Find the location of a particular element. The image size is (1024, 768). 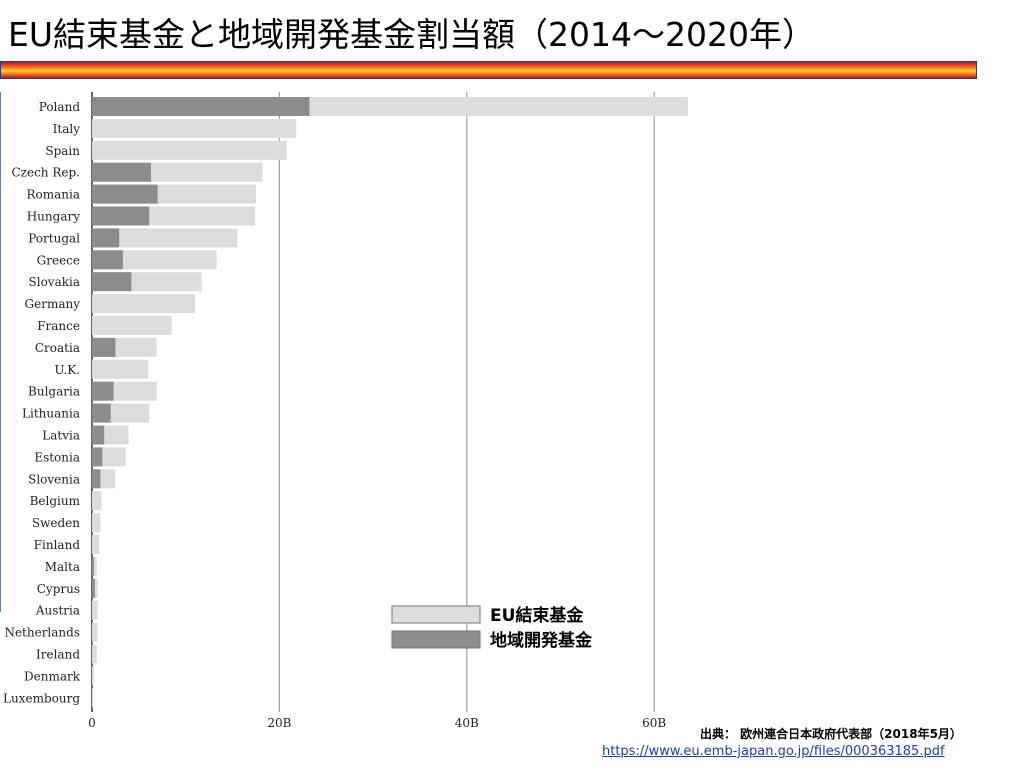

legend-label-0: EU結束基金 is located at coordinates (537, 615).